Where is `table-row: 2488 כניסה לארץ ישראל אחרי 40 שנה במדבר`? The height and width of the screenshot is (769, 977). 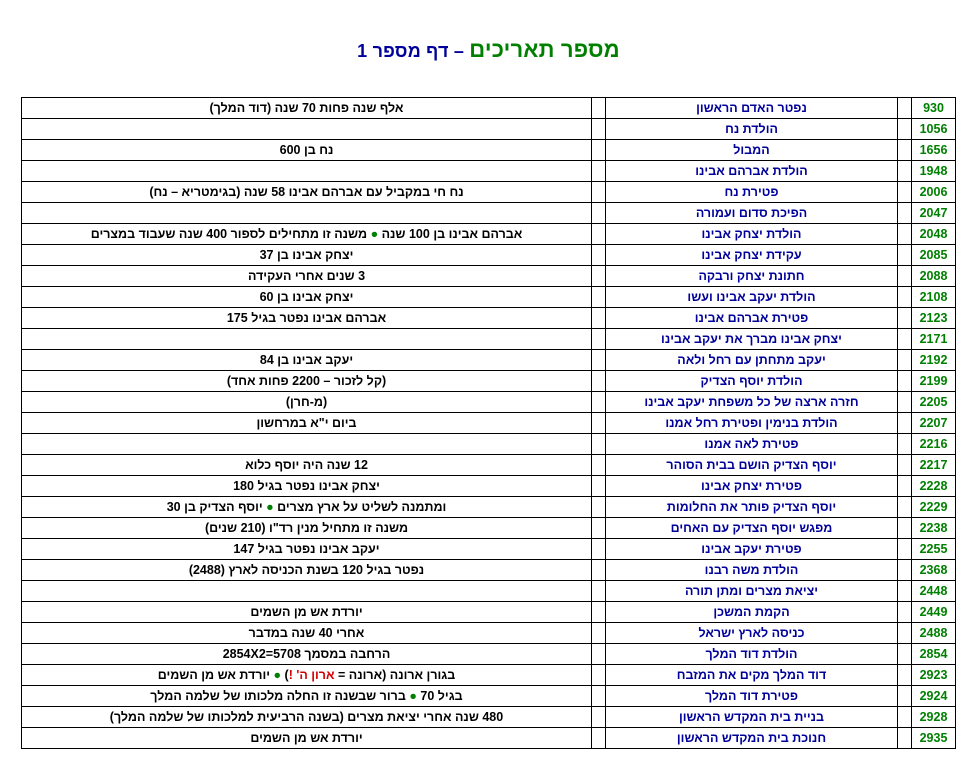 table-row: 2488 כניסה לארץ ישראל אחרי 40 שנה במדבר is located at coordinates (488, 633).